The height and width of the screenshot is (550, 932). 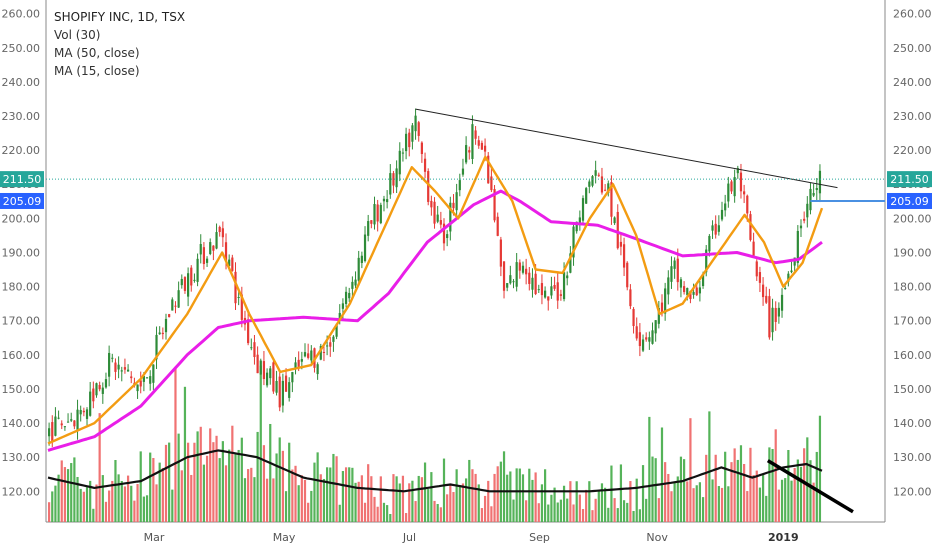 What do you see at coordinates (97, 71) in the screenshot?
I see `legend-item-ma15: MA (15, close)` at bounding box center [97, 71].